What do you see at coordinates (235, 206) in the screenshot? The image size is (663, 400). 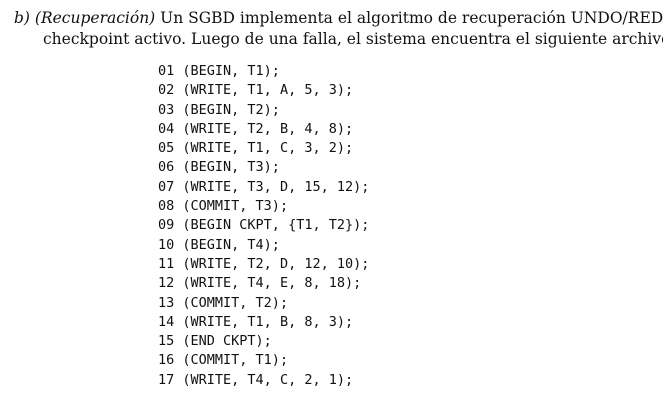 I see `log-entry-text: (COMMIT, T3);` at bounding box center [235, 206].